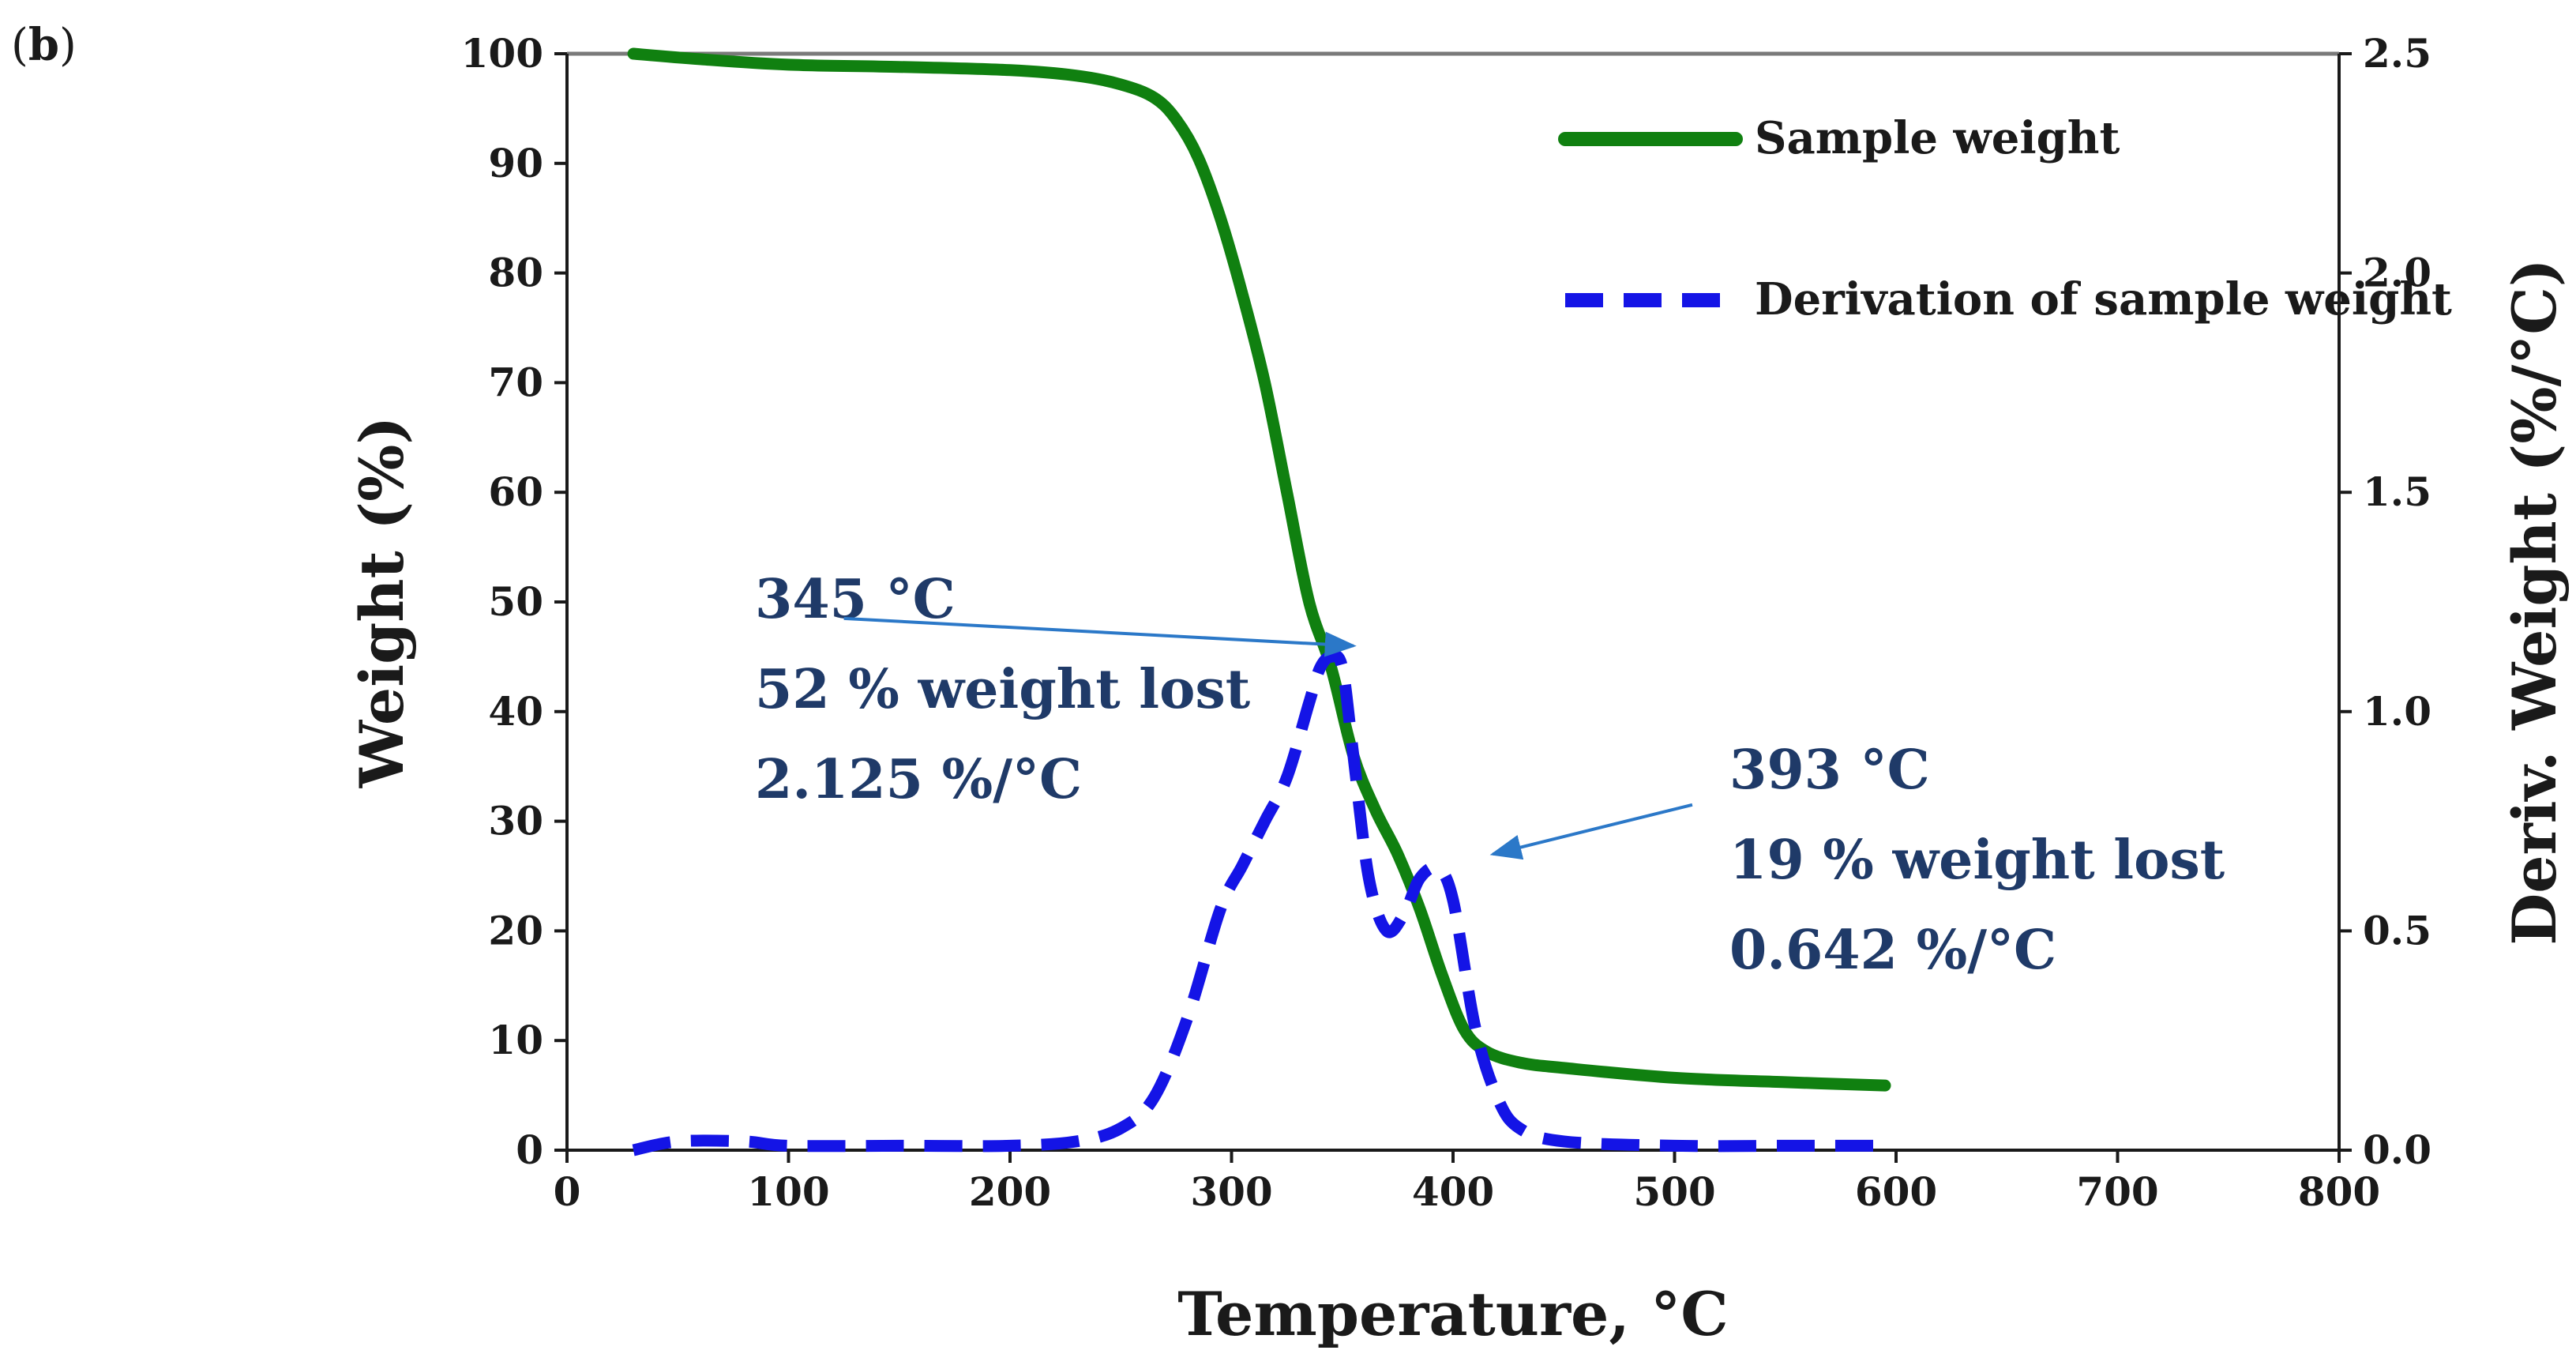 This screenshot has width=2576, height=1369. Describe the element at coordinates (918, 779) in the screenshot. I see `annotation-line: 2.125 %/°C` at that location.